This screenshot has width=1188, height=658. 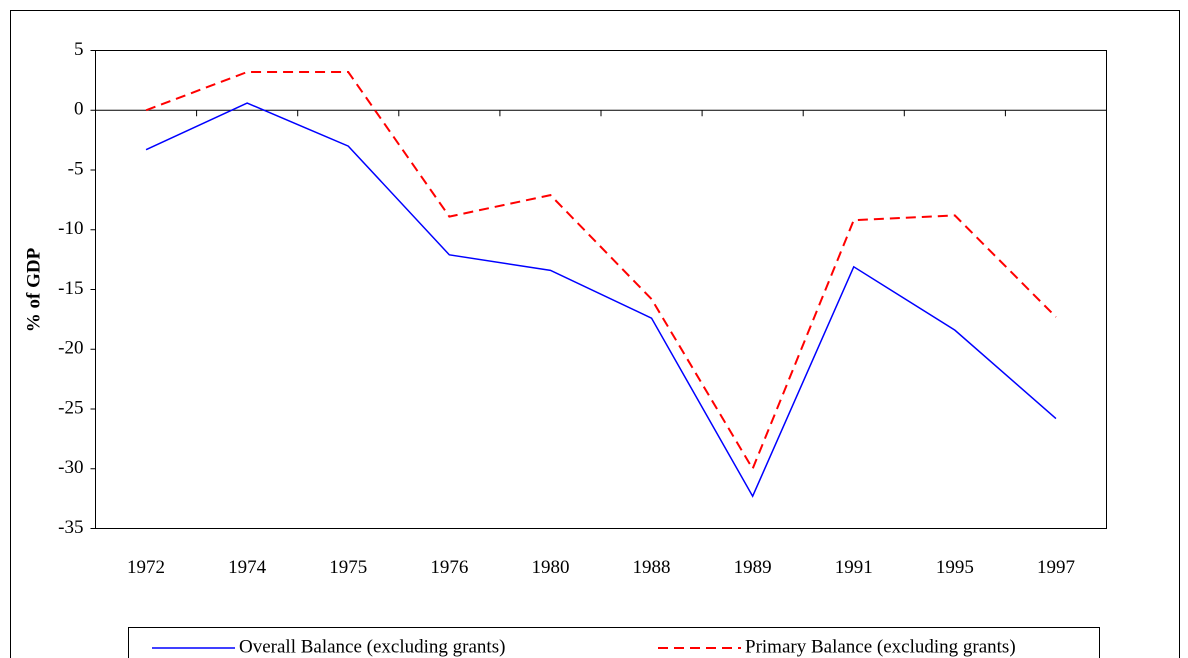 What do you see at coordinates (70, 407) in the screenshot?
I see `y-tick-label: -25` at bounding box center [70, 407].